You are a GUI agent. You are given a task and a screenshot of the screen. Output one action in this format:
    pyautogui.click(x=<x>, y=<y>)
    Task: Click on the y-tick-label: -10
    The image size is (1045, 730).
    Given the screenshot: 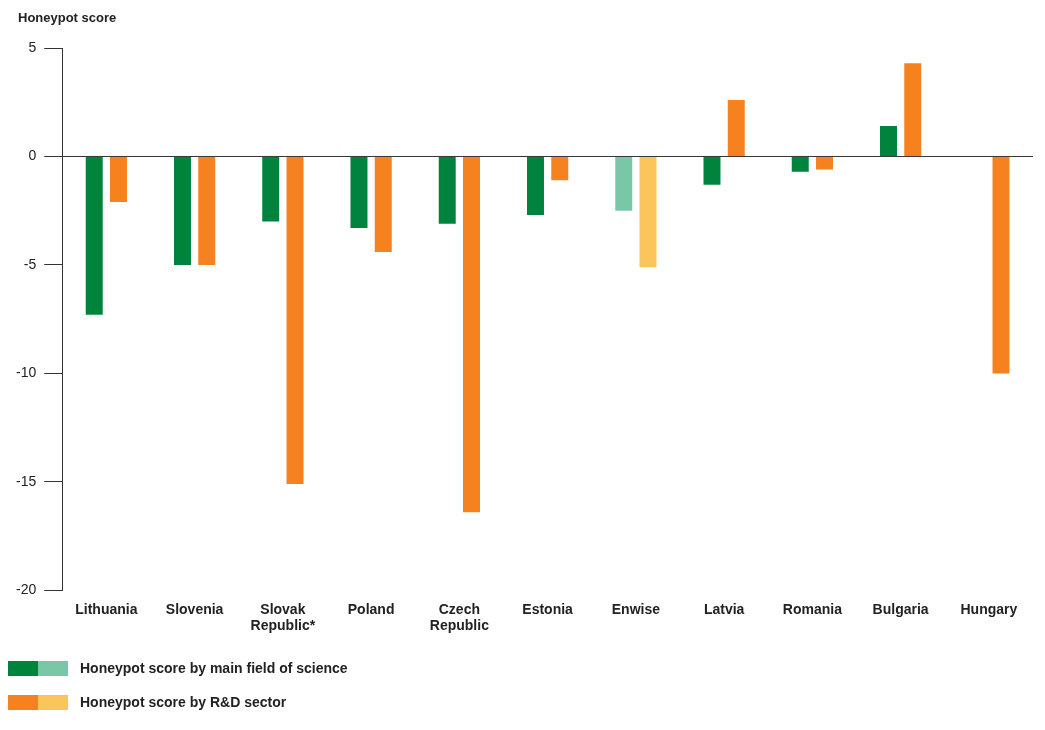 What is the action you would take?
    pyautogui.click(x=26, y=372)
    